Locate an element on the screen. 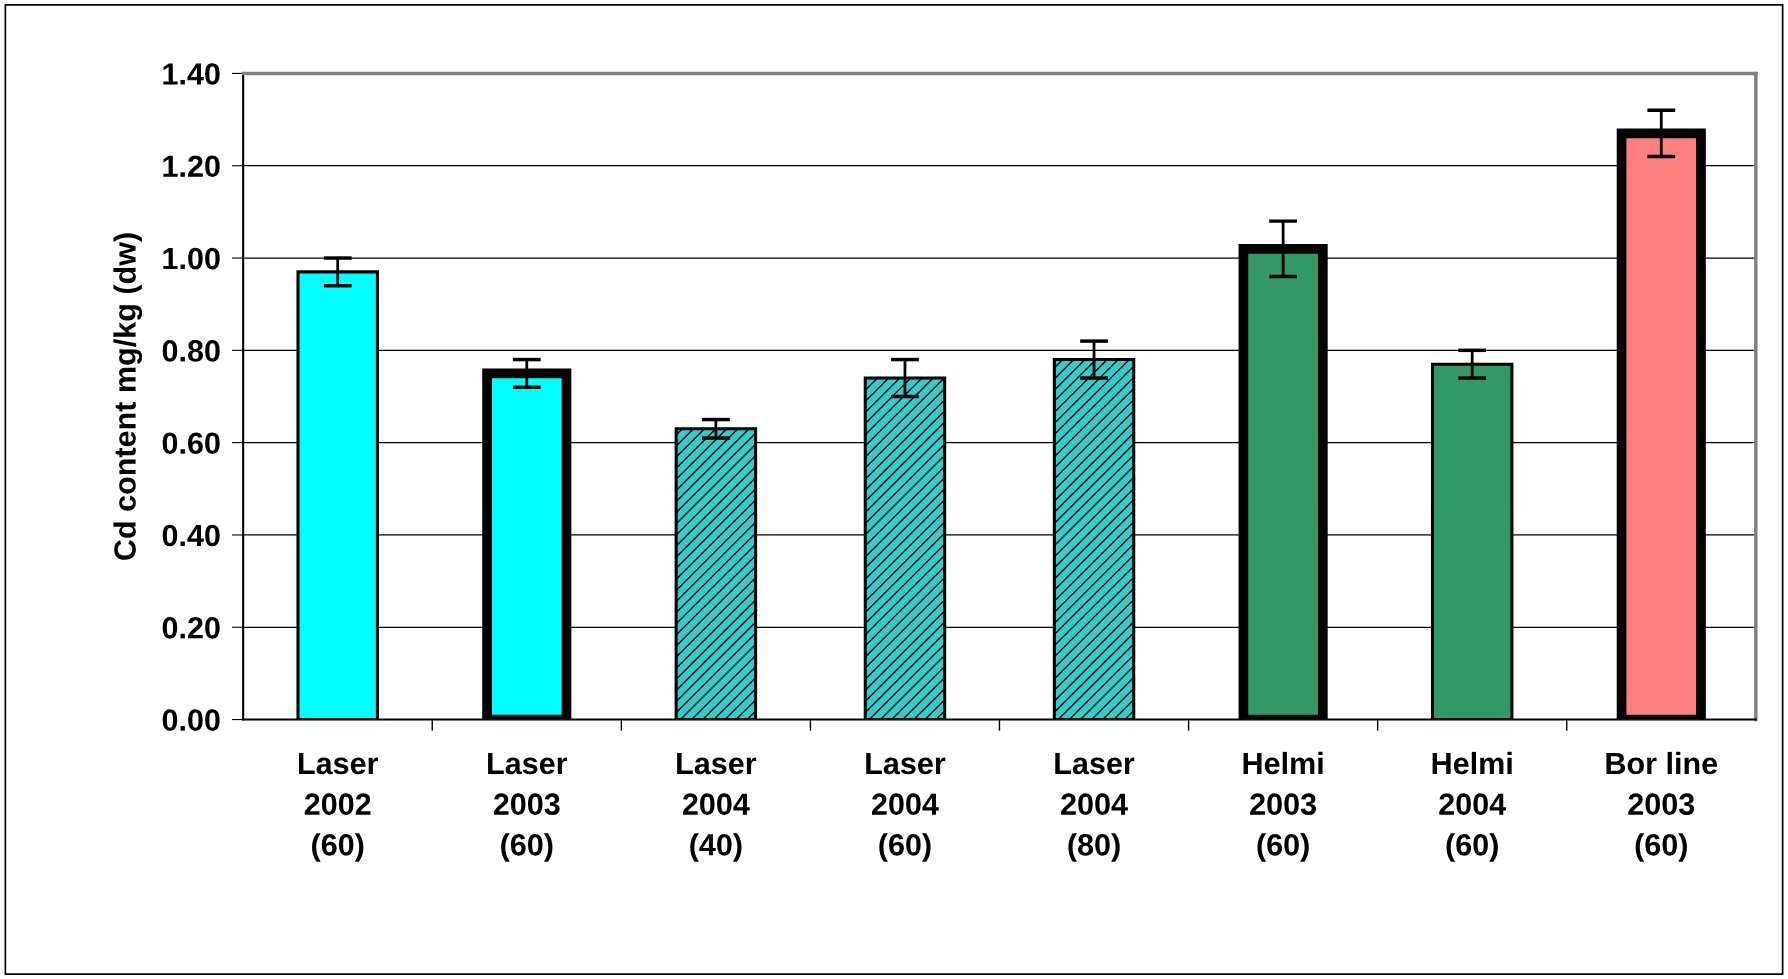 The height and width of the screenshot is (979, 1788). x-tick-label: Laser 2002 (60) is located at coordinates (338, 807).